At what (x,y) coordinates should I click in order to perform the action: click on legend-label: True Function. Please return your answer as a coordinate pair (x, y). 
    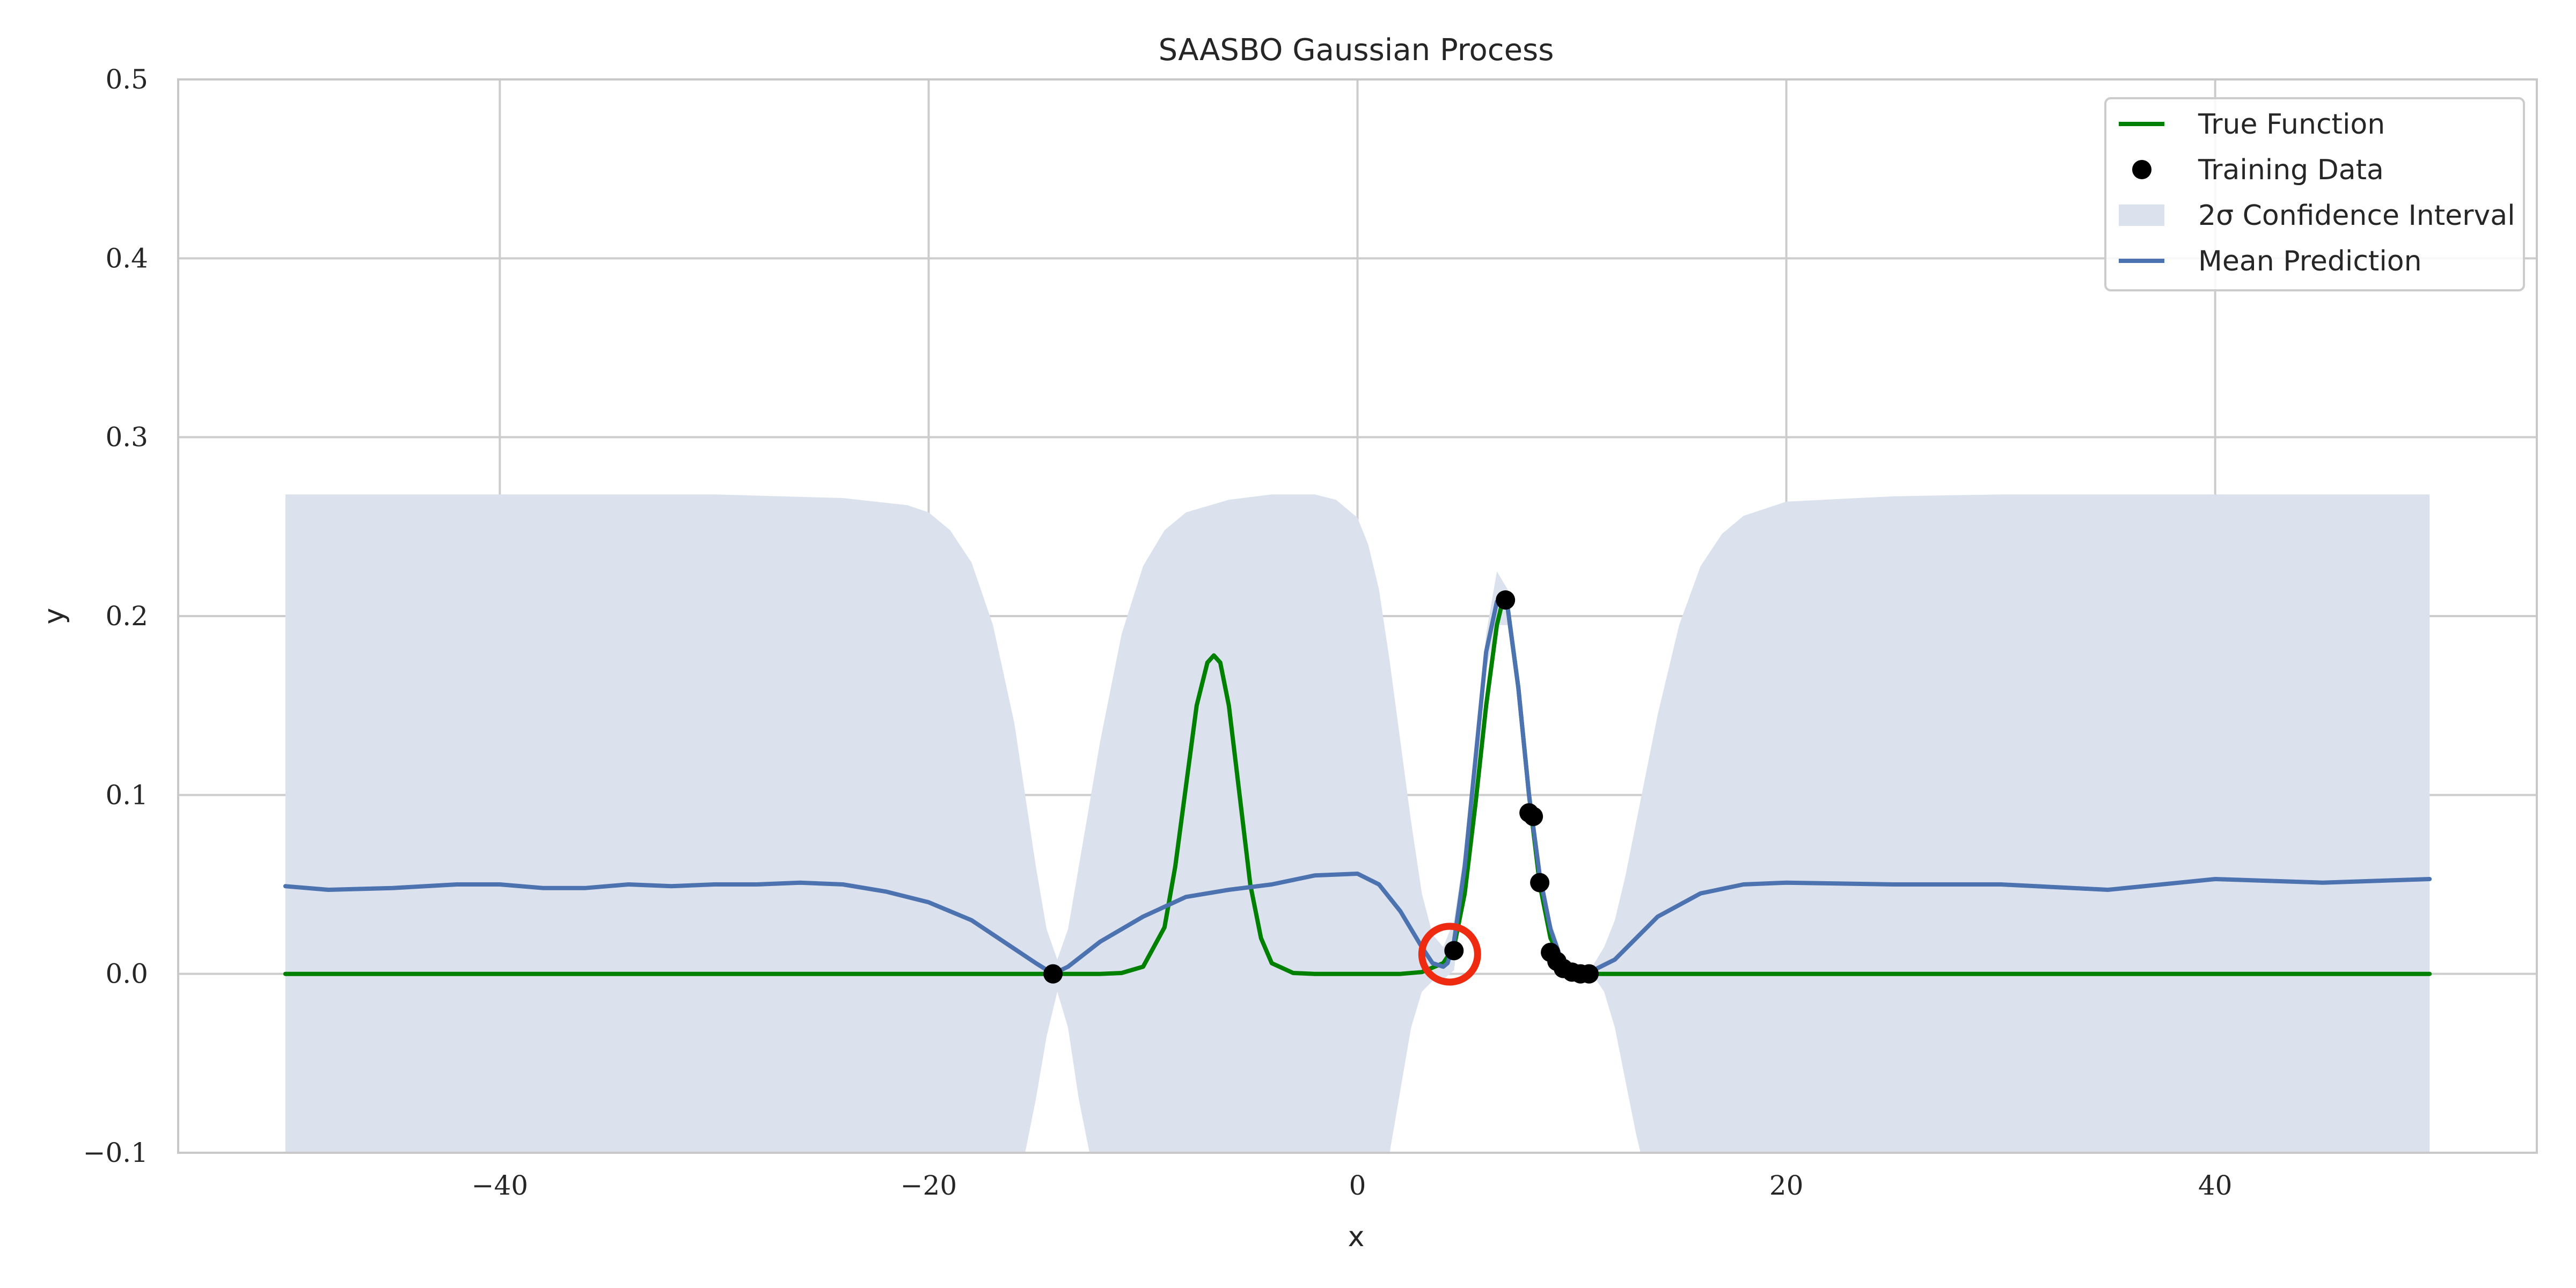
    Looking at the image, I should click on (2291, 124).